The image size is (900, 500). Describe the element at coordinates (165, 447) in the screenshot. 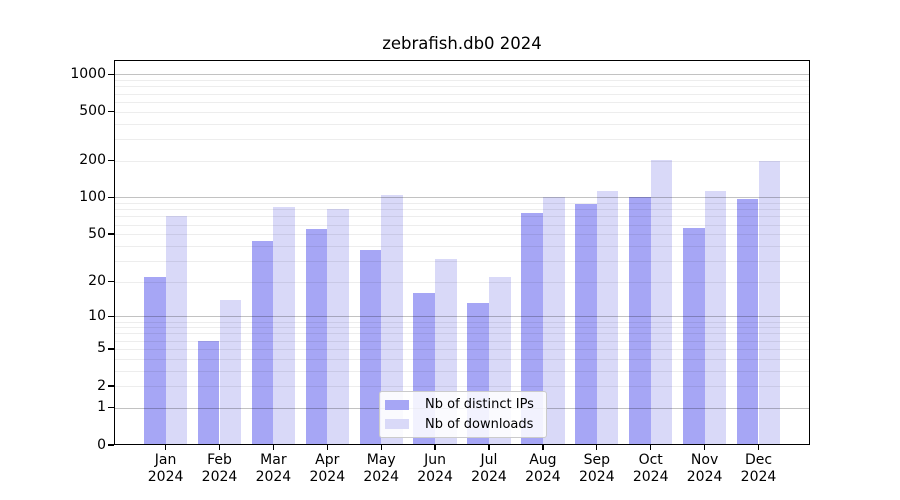

I see `x-tick-jan` at that location.